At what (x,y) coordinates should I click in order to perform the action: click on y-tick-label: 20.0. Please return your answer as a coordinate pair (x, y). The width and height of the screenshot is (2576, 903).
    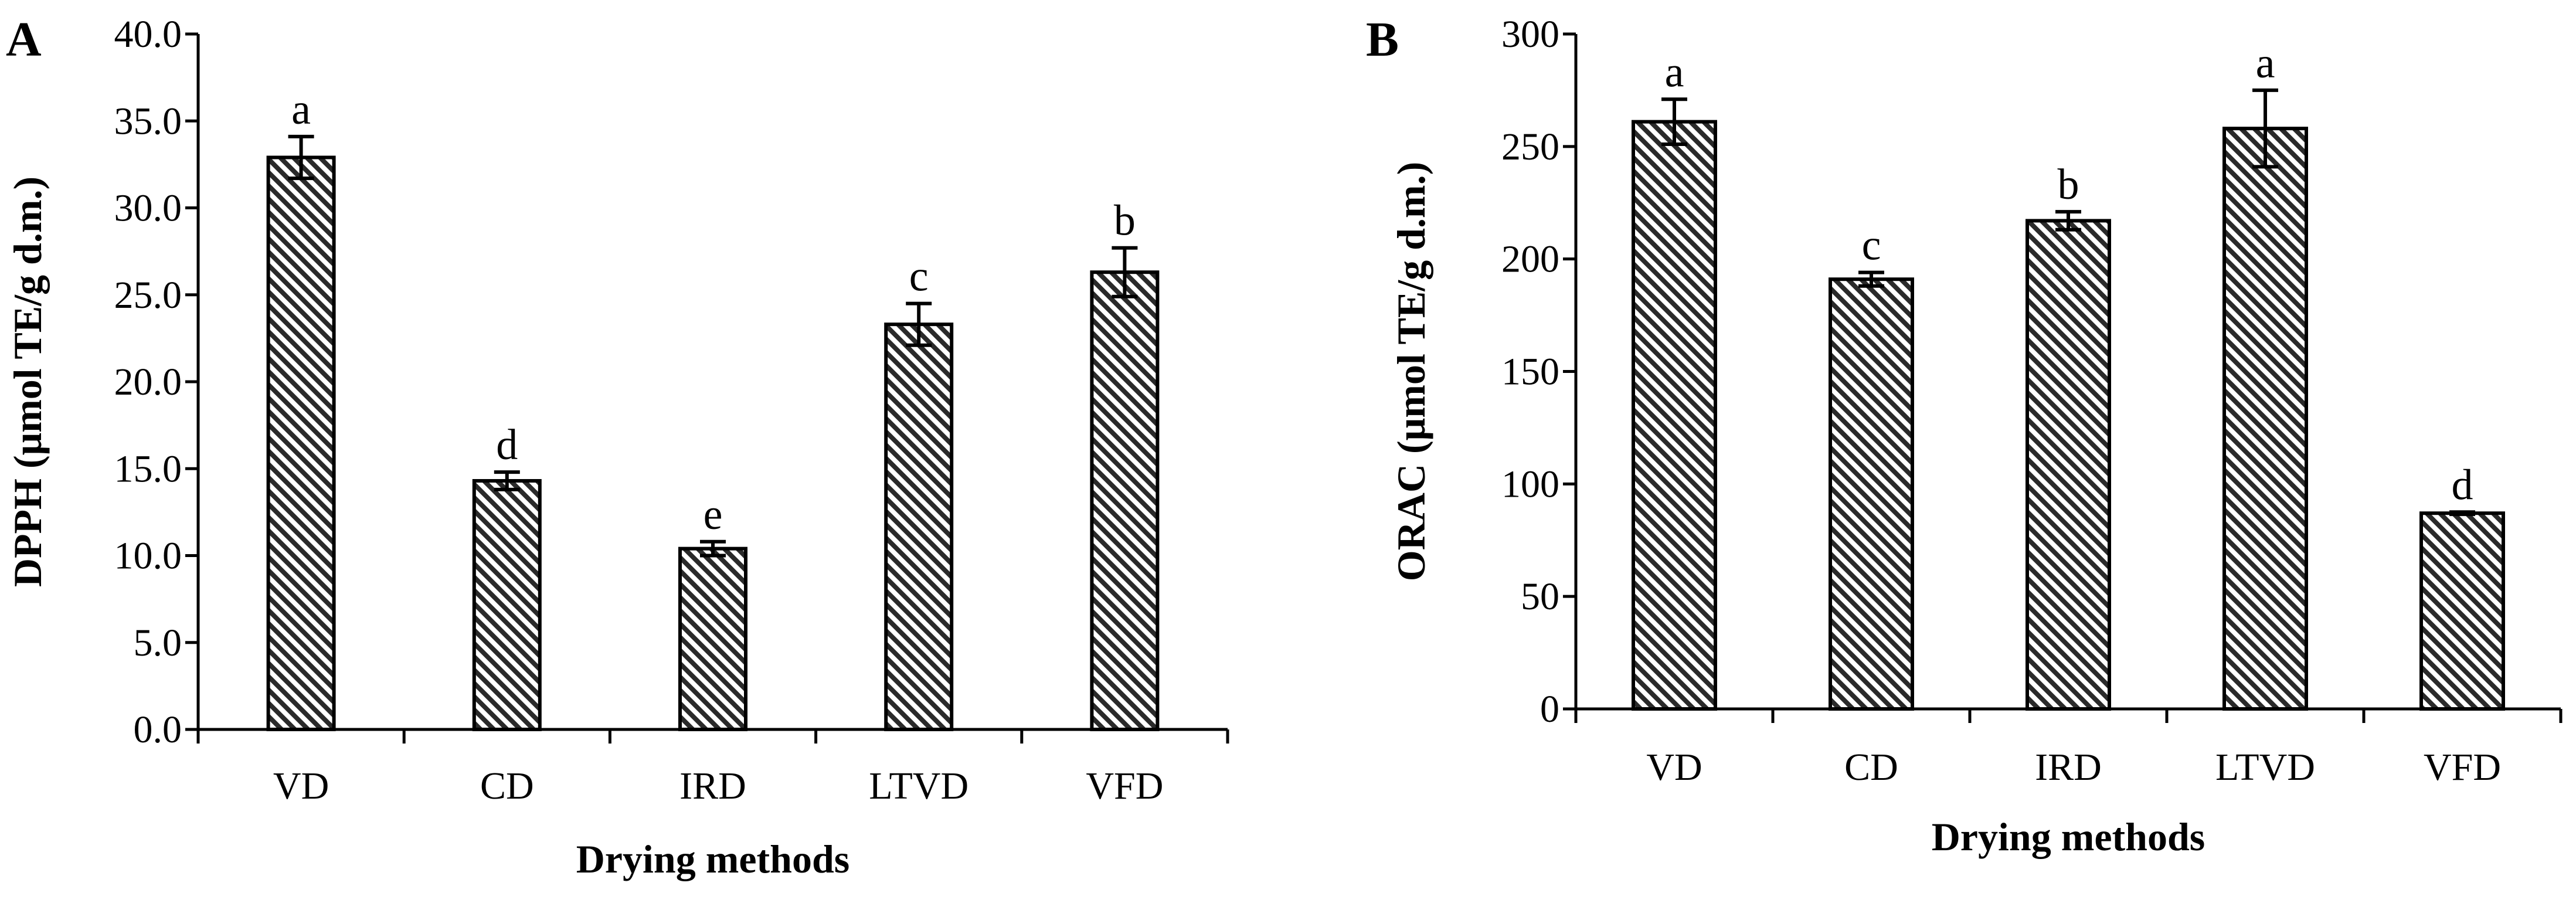
    Looking at the image, I should click on (148, 382).